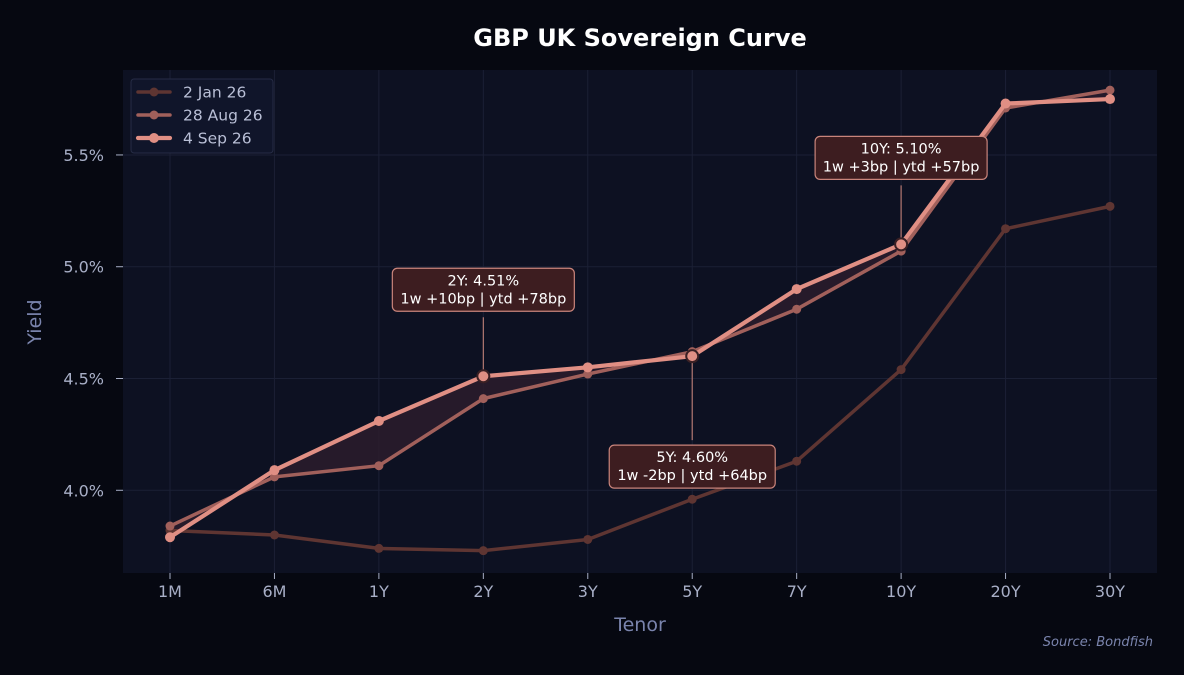 Image resolution: width=1184 pixels, height=675 pixels. Describe the element at coordinates (35, 322) in the screenshot. I see `y-axis-label: Yield` at that location.